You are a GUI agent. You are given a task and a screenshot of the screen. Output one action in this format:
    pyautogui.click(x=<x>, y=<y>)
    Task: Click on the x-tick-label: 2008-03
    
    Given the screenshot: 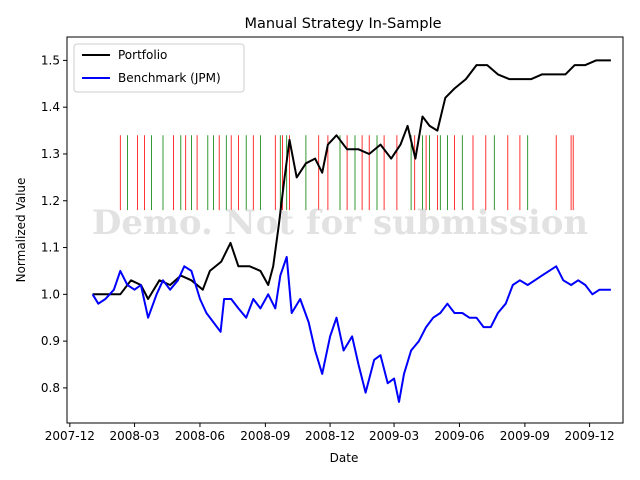 What is the action you would take?
    pyautogui.click(x=134, y=436)
    